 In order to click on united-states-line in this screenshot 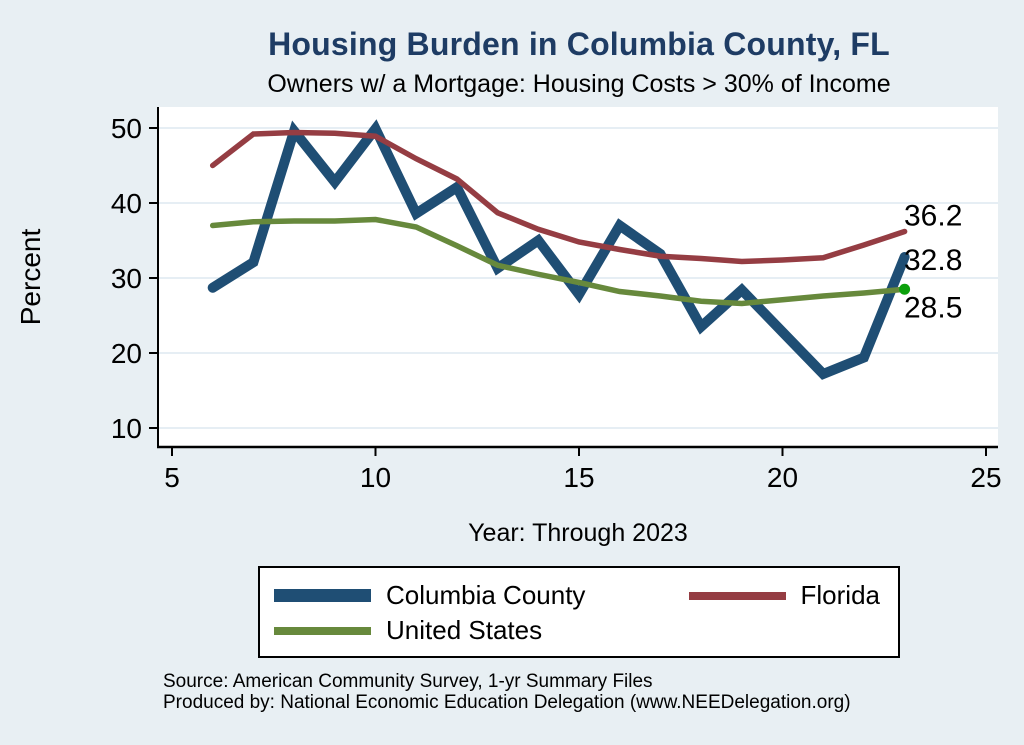, I will do `click(558, 261)`.